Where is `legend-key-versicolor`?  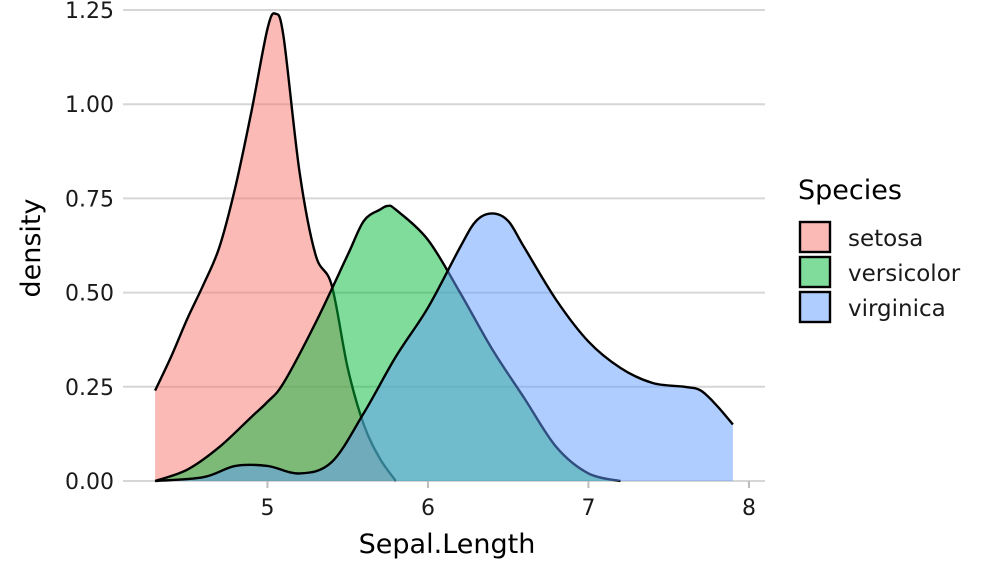
legend-key-versicolor is located at coordinates (815, 272).